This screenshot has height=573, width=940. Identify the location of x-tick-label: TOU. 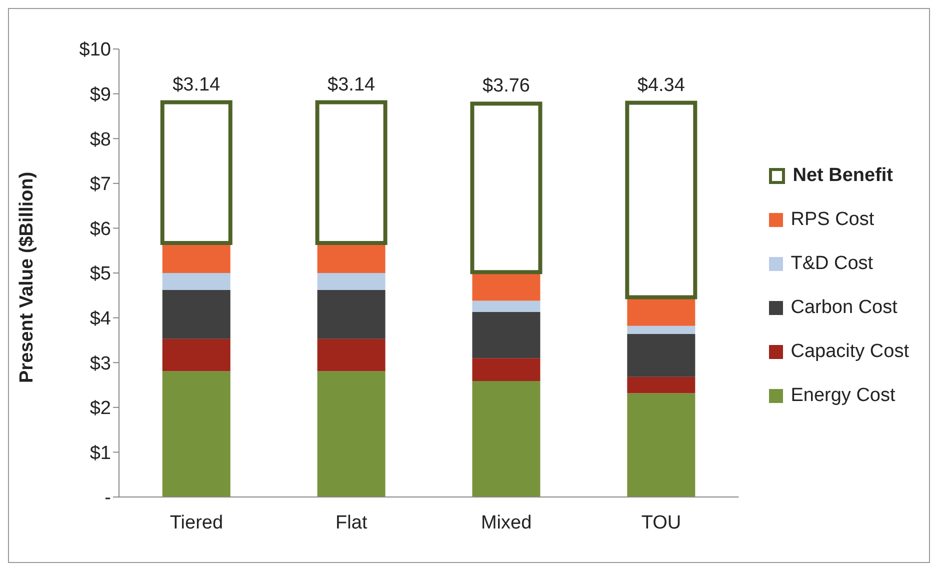
(661, 523).